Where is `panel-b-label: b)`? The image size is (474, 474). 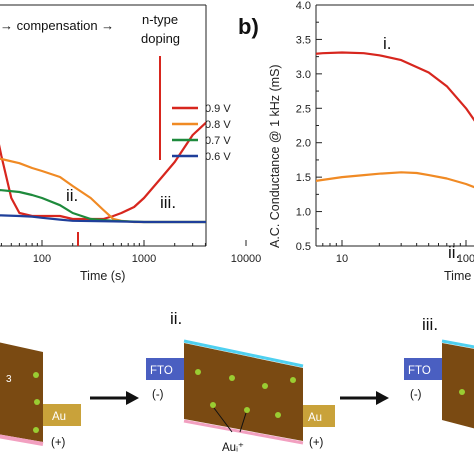
panel-b-label: b) is located at coordinates (248, 26).